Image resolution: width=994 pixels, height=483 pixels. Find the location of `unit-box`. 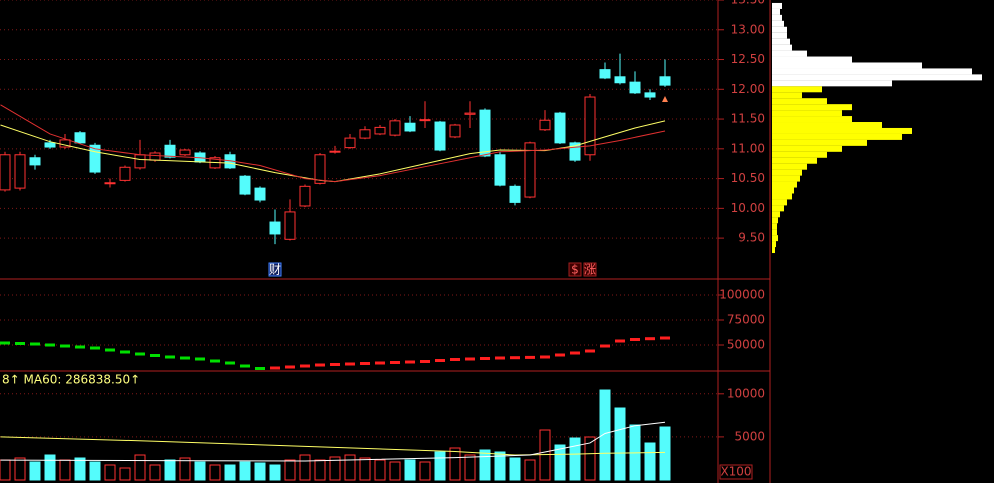

unit-box is located at coordinates (736, 472).